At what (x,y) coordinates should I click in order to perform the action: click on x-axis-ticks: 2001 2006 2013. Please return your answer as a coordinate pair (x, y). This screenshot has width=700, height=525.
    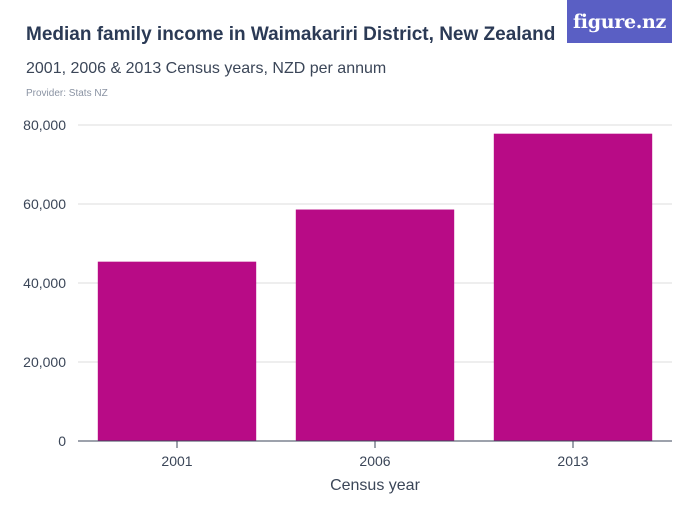
    Looking at the image, I should click on (375, 455).